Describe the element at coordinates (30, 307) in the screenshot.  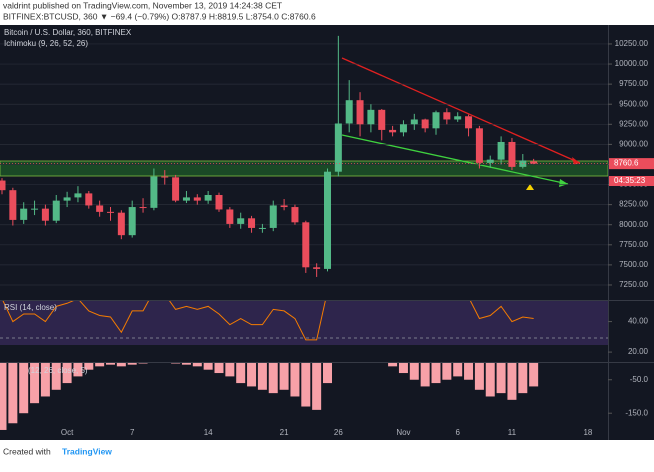
I see `rsi-title: RSI (14, close)` at that location.